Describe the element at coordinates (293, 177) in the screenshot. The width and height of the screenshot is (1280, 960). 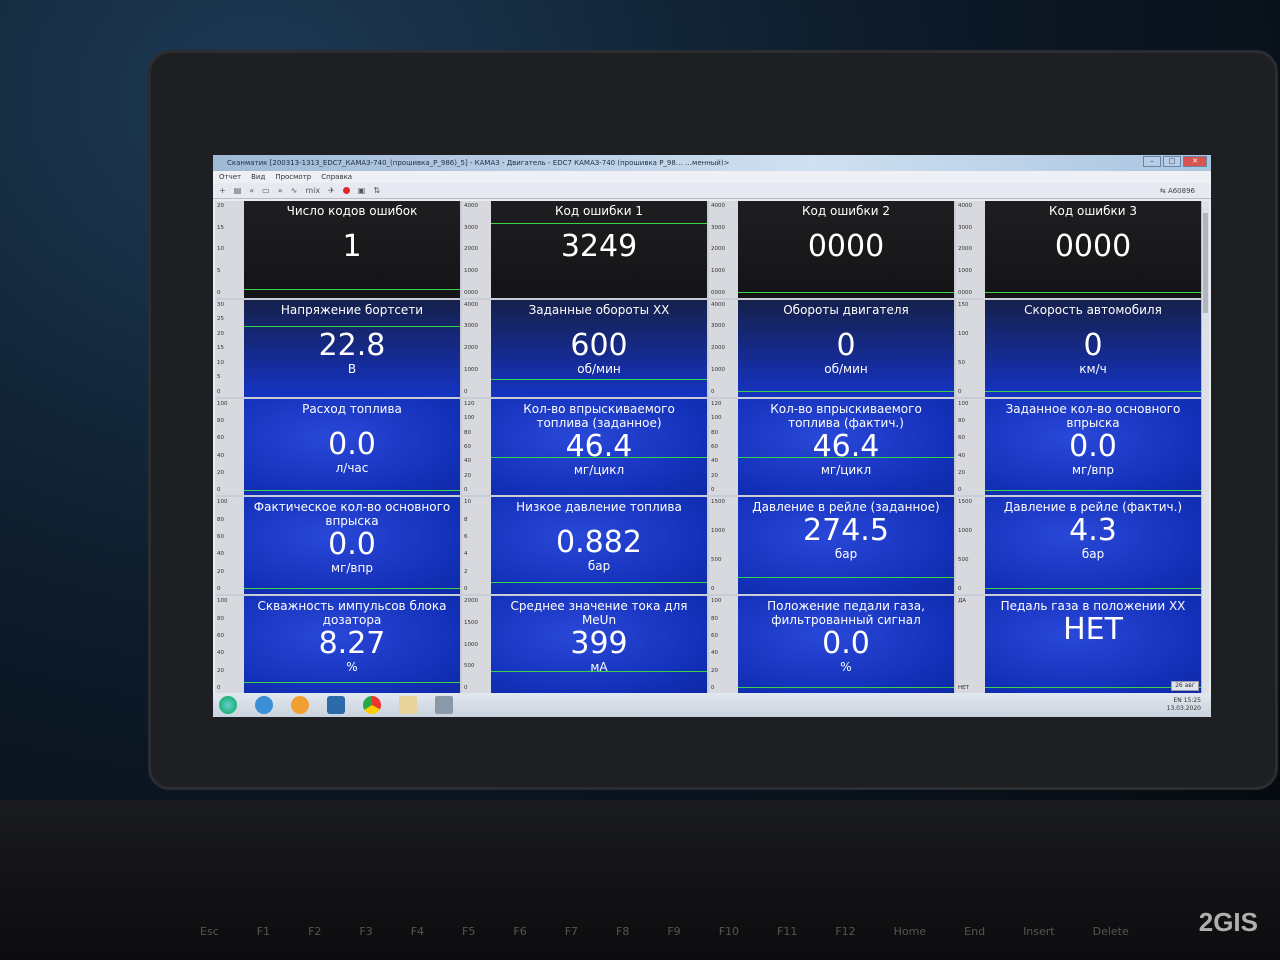
I see `menu-browse: Просмотр` at that location.